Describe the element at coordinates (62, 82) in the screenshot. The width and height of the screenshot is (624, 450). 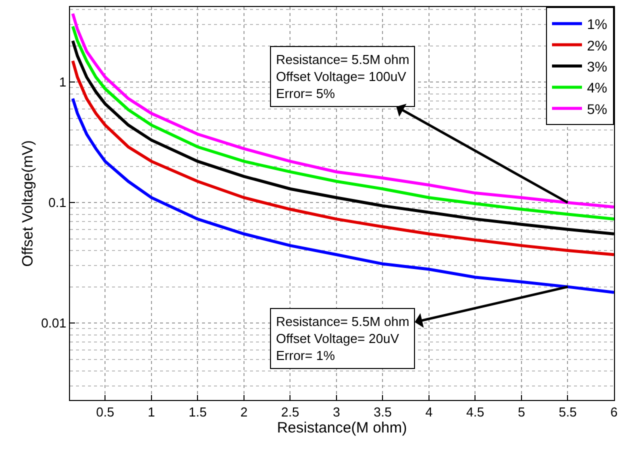
I see `y-tick-label: 1` at that location.